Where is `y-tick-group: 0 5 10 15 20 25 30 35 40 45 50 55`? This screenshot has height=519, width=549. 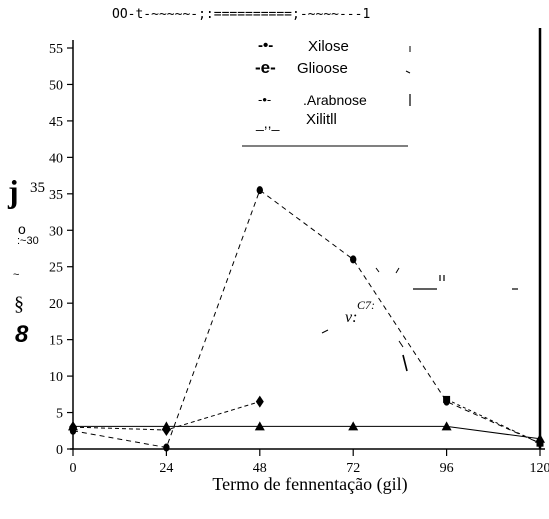
y-tick-group: 0 5 10 15 20 25 30 35 40 45 50 55 is located at coordinates (61, 250).